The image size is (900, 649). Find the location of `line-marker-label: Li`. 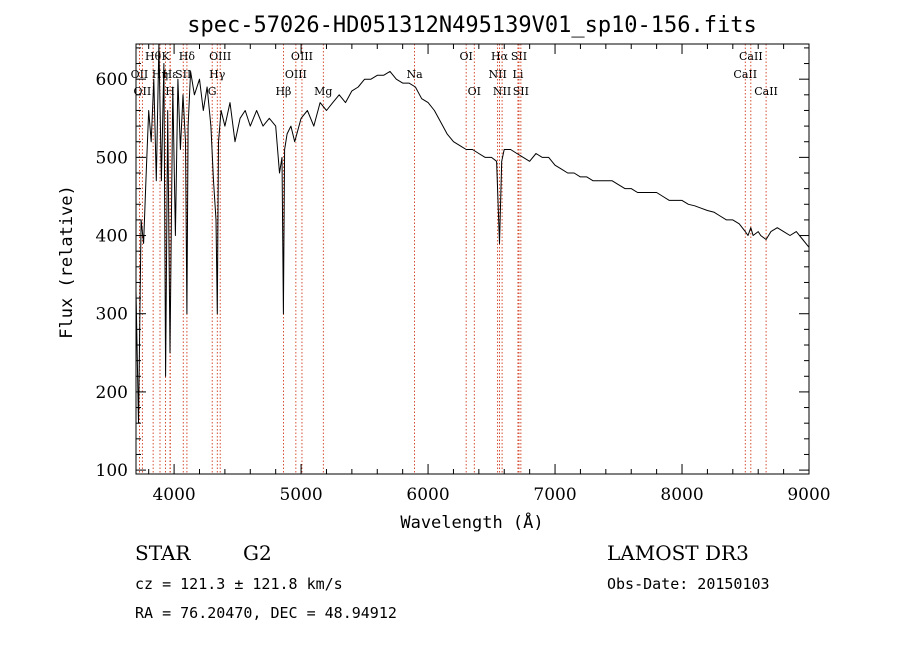

line-marker-label: Li is located at coordinates (518, 74).